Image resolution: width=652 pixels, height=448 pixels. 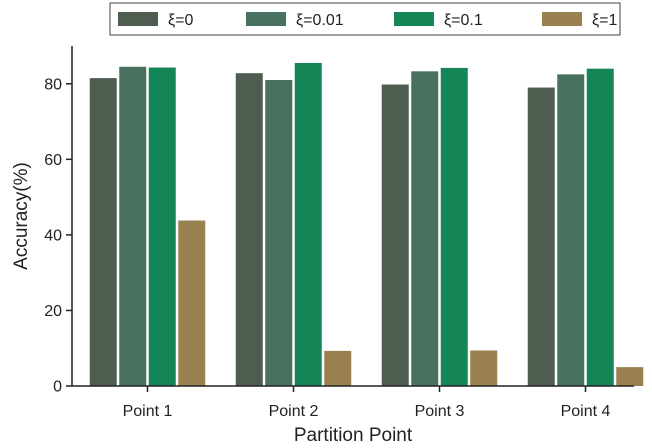 I want to click on x-ticks: Point 1 Point 2 Point 3 Point 4, so click(x=367, y=403).